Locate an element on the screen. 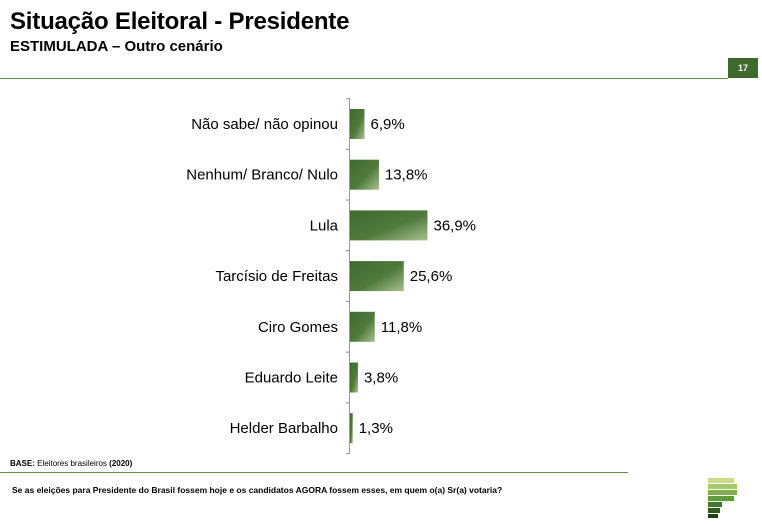 The image size is (762, 525). value-label: 25,6% is located at coordinates (431, 276).